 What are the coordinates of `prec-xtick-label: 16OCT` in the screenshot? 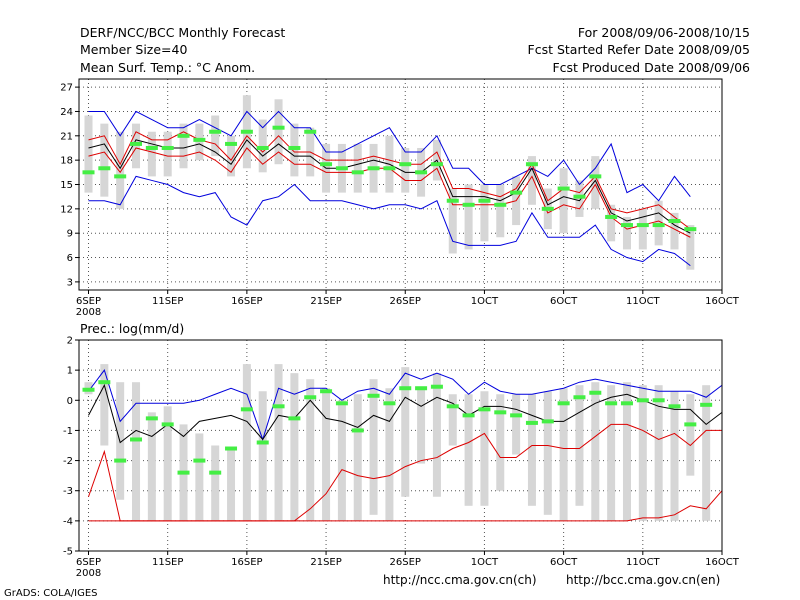 It's located at (722, 562).